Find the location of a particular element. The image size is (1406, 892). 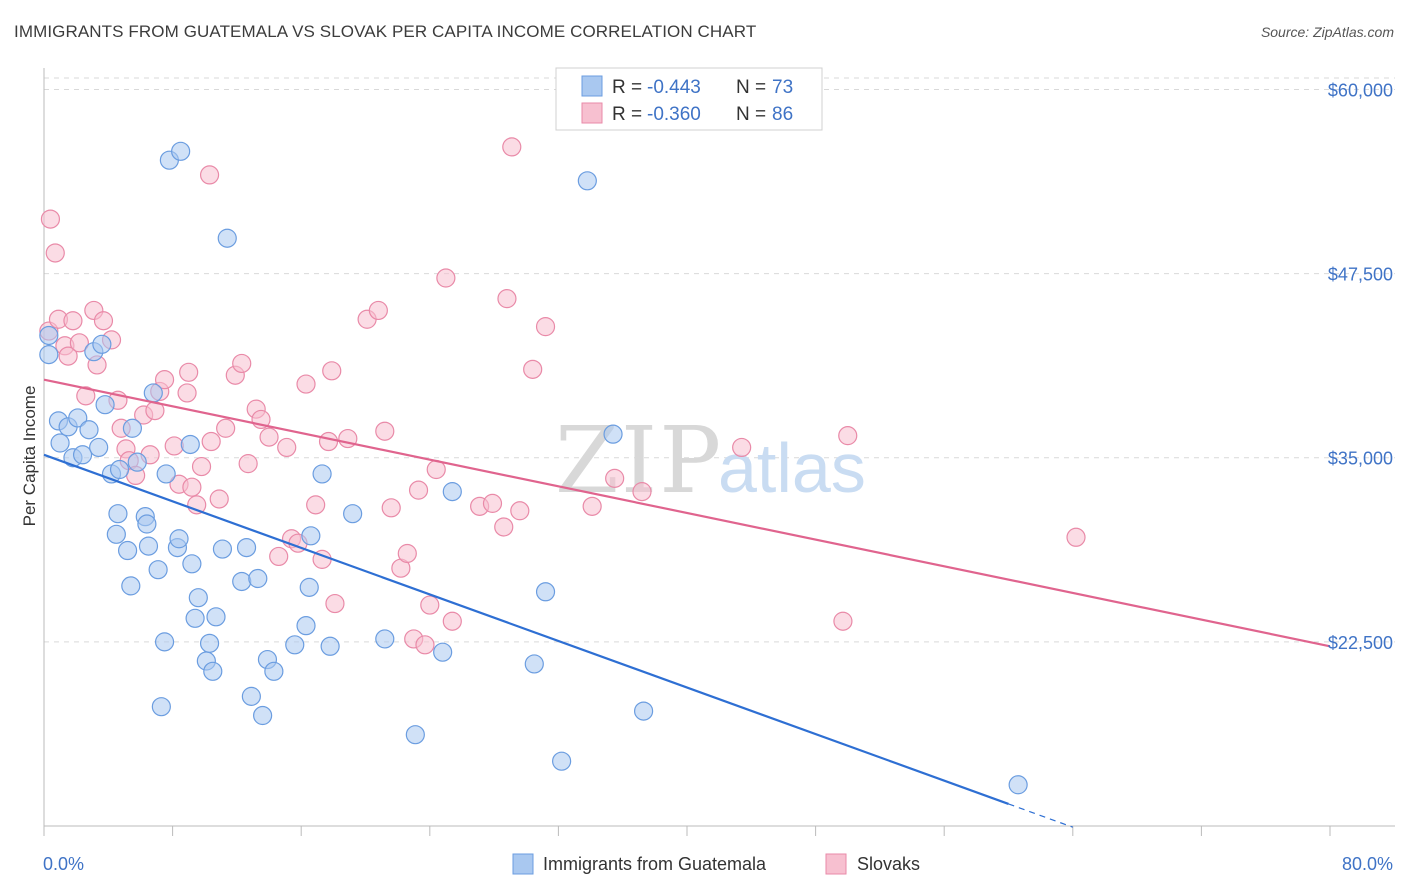

y-tick-labels: $22,500 $35,000 $47,500 $60,000 is located at coordinates (1360, 366).